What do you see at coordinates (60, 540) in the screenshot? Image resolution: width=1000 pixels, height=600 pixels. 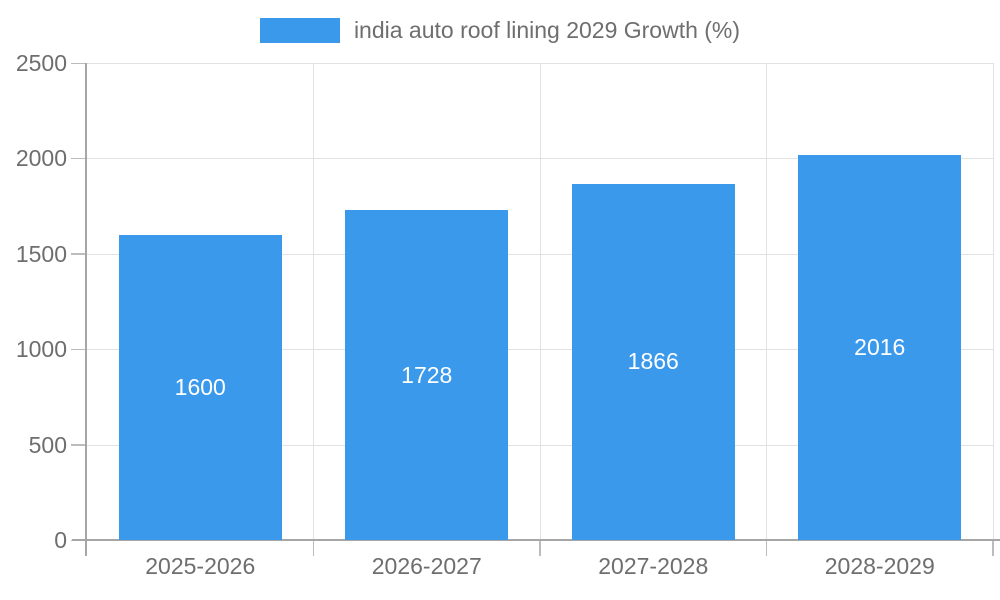 I see `y-axis-label: 0` at bounding box center [60, 540].